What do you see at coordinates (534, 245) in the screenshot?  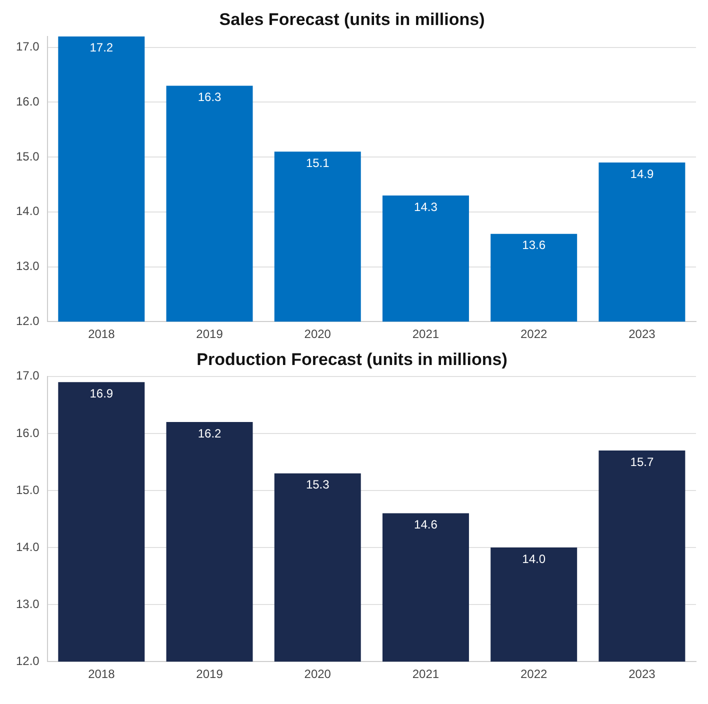 I see `data-label: 13.6` at bounding box center [534, 245].